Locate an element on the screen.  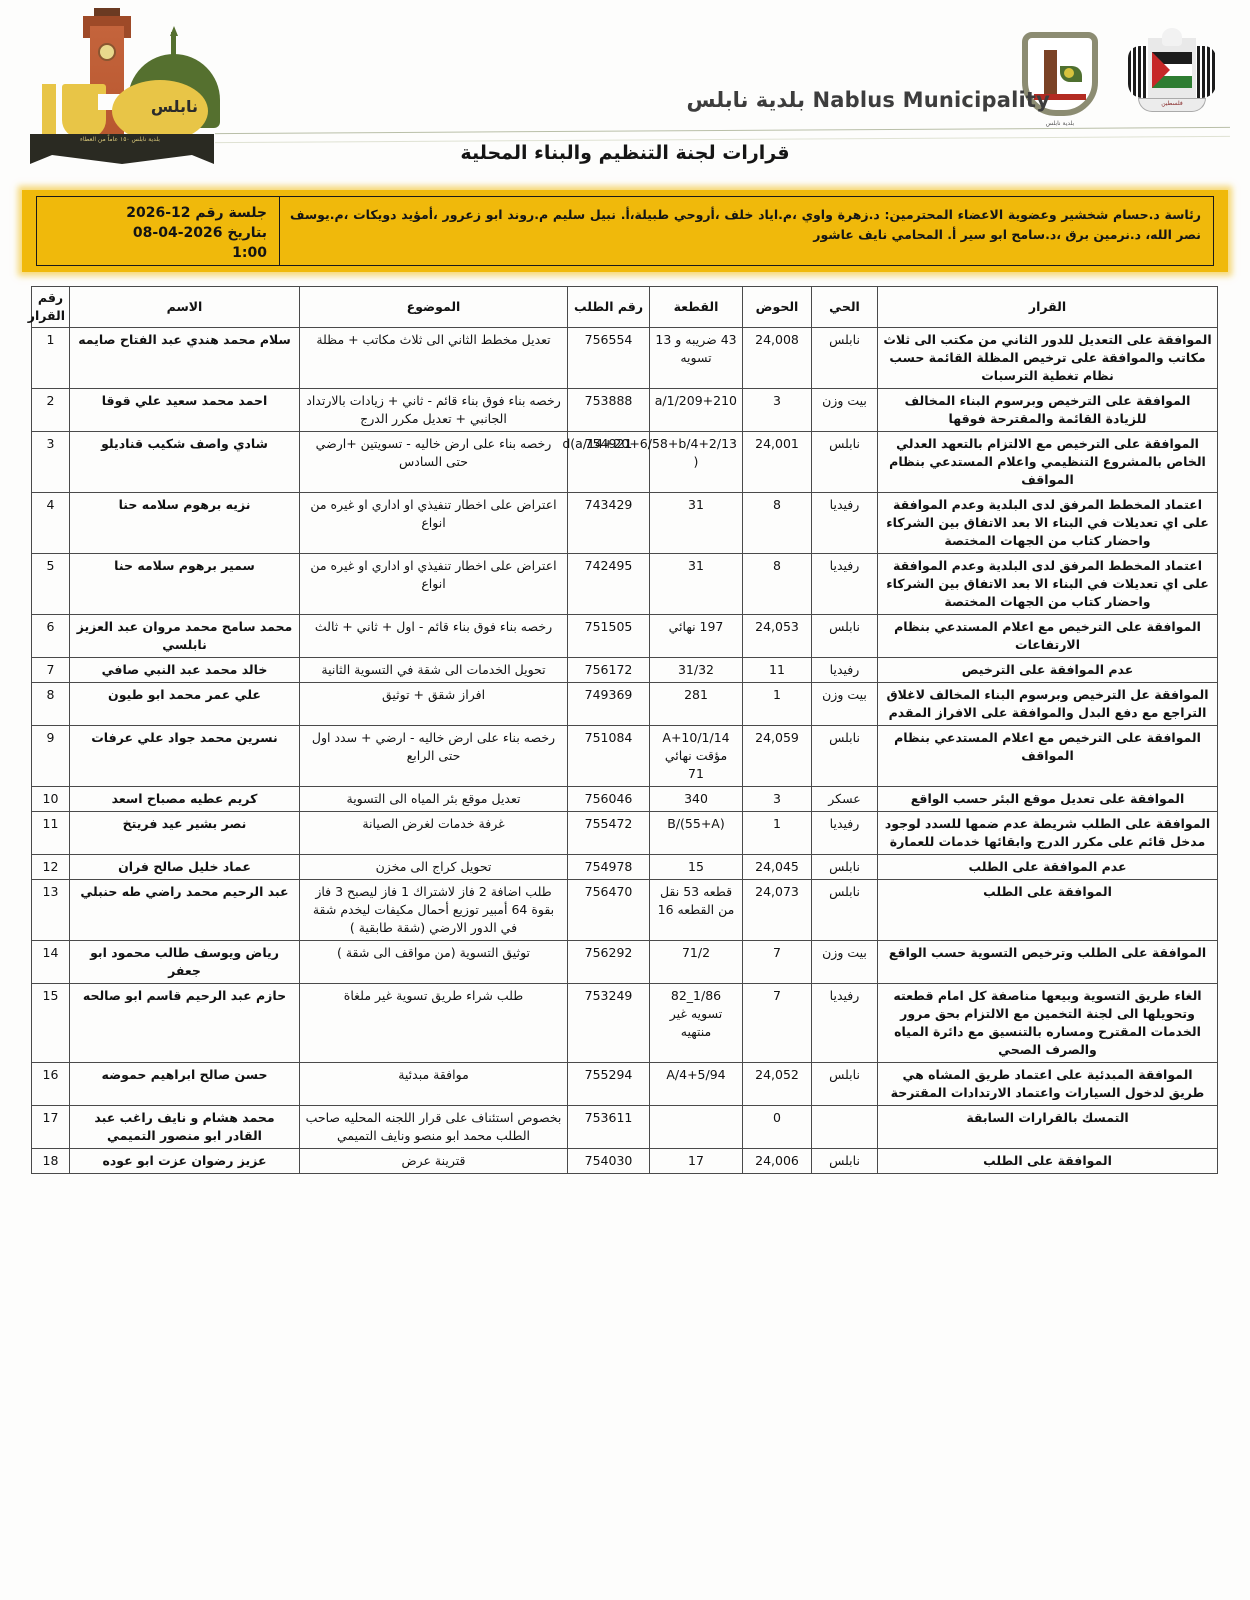
cell-subject: تعديل مخطط الثاني الى ثلاث مكاتب + مظلة is located at coordinates (433, 358).